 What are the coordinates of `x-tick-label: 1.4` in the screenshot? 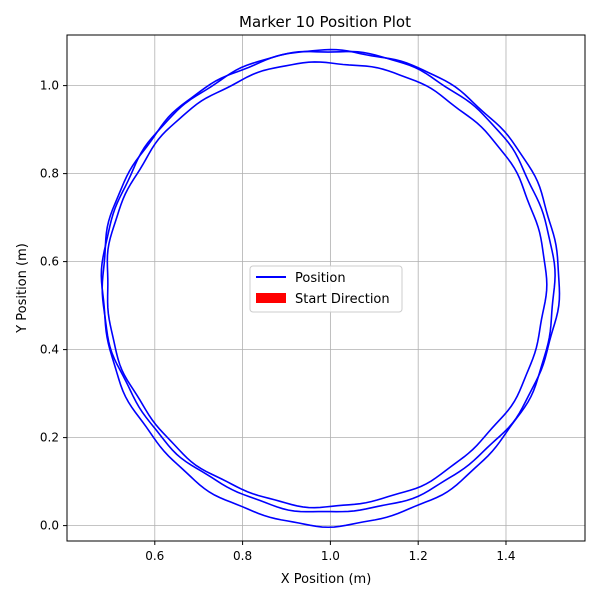 It's located at (505, 556).